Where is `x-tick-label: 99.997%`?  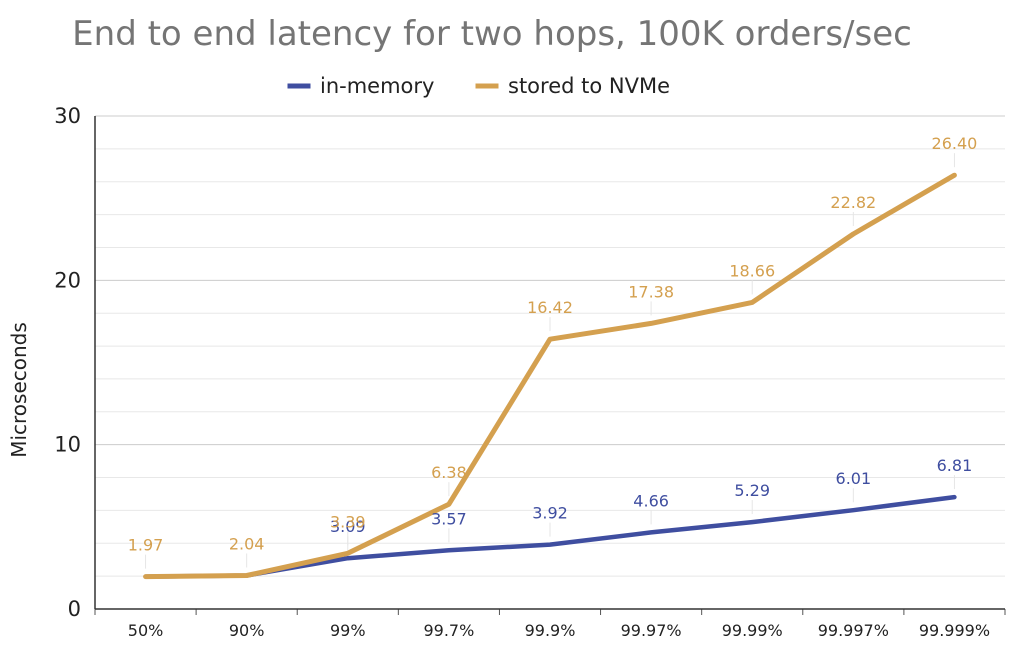
x-tick-label: 99.997% is located at coordinates (853, 630).